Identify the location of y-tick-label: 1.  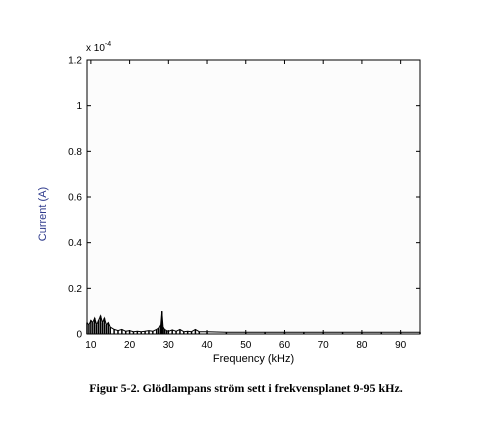
(79, 106).